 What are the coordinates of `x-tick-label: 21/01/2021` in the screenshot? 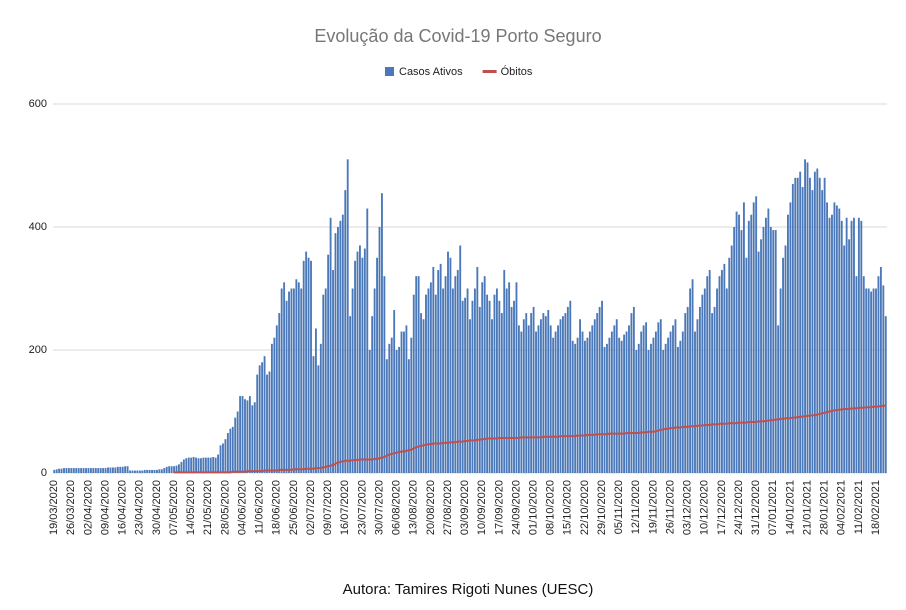 It's located at (807, 507).